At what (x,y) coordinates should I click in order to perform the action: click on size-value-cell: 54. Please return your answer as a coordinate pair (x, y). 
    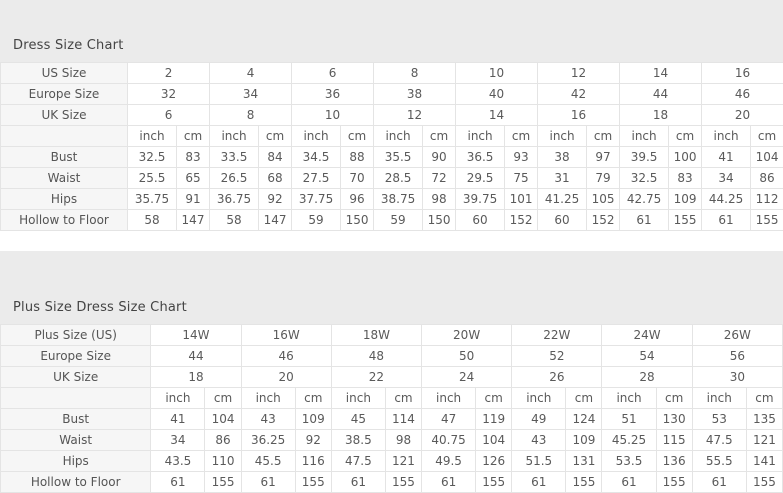
    Looking at the image, I should click on (647, 356).